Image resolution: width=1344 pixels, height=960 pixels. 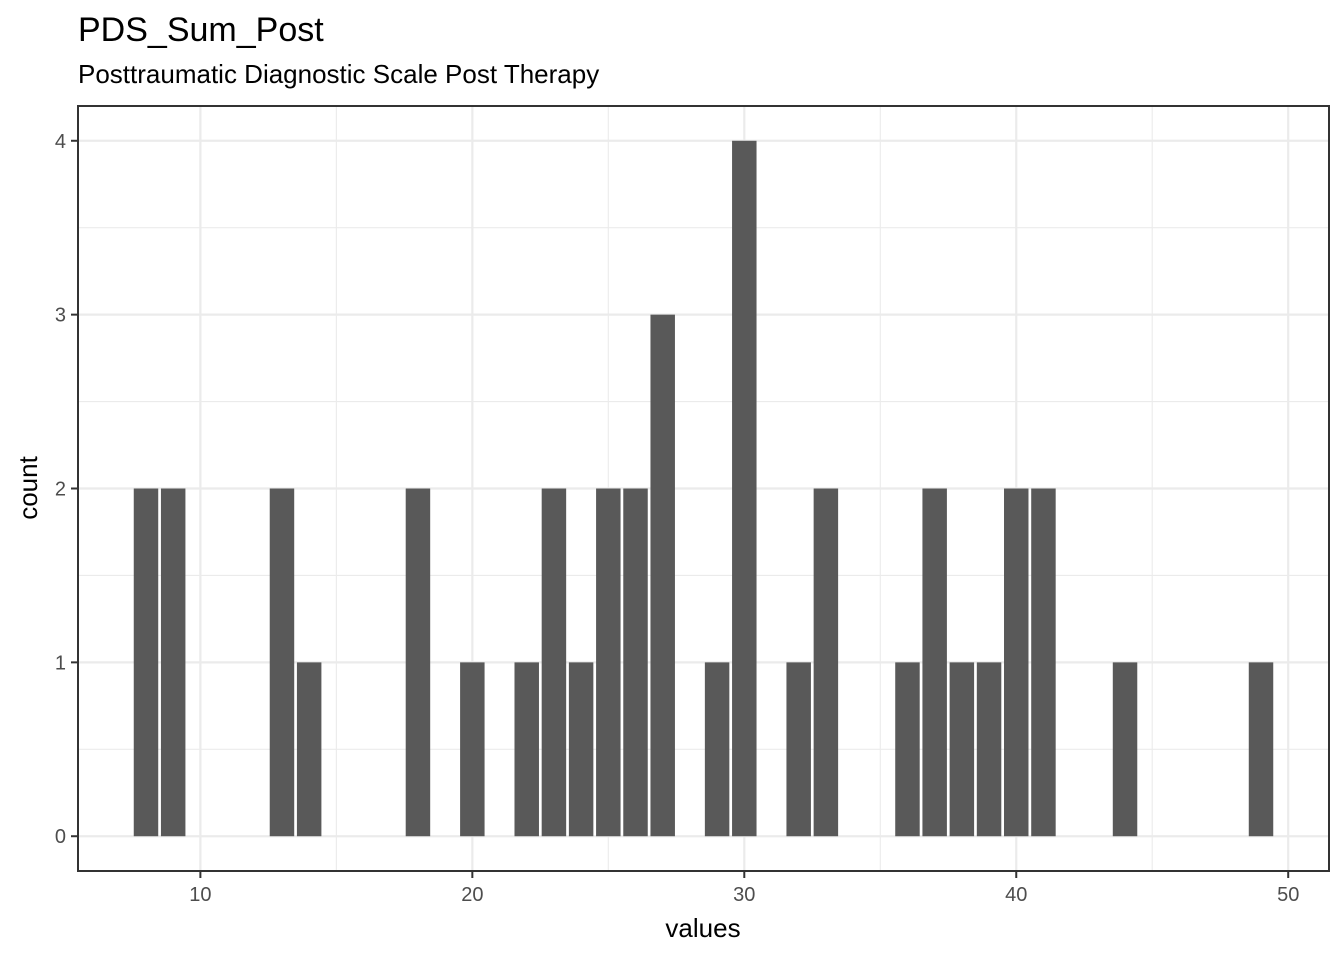 I want to click on x-tick-label: 40, so click(x=1016, y=895).